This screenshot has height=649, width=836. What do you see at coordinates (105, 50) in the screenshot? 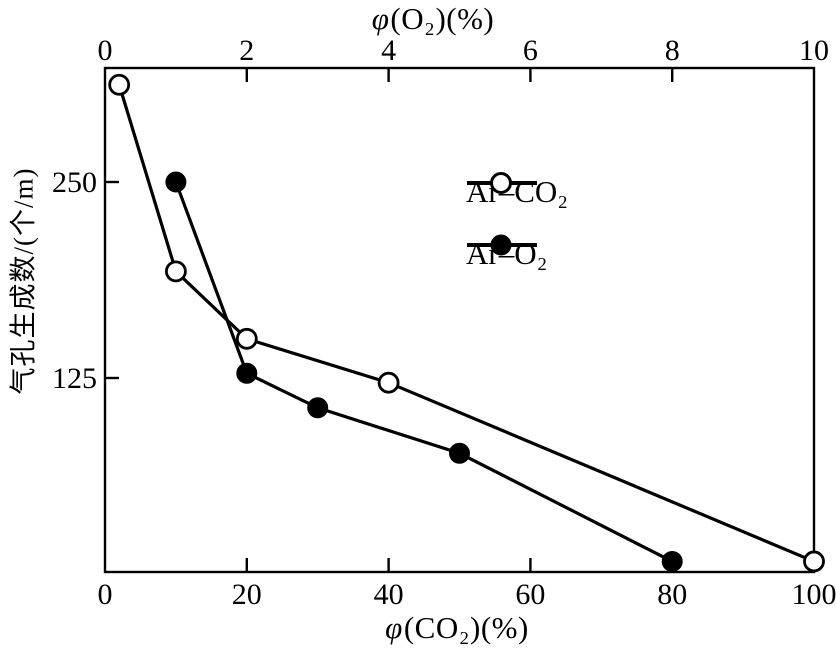
I see `top-x-tick-label: 0` at bounding box center [105, 50].